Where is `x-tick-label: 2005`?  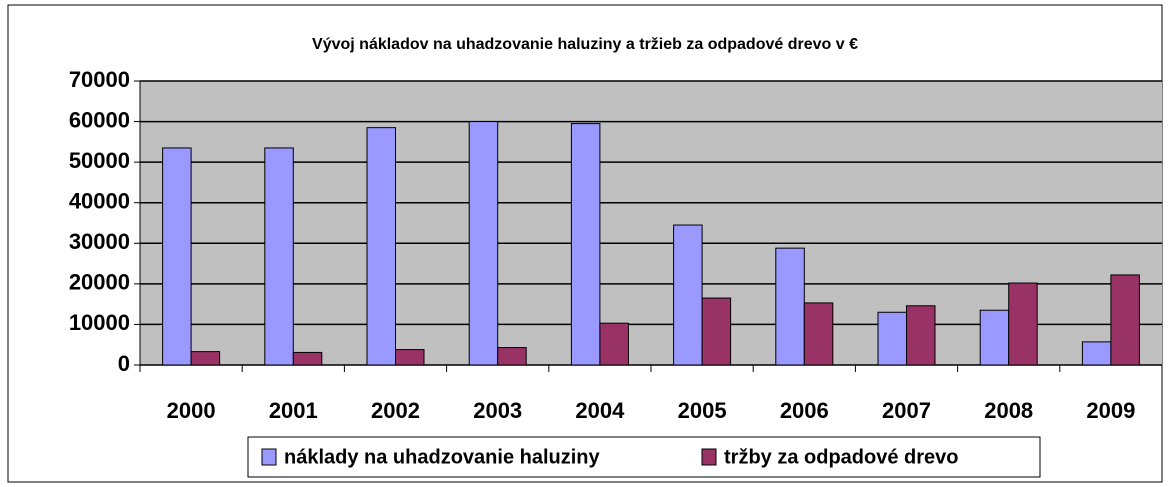 x-tick-label: 2005 is located at coordinates (702, 410).